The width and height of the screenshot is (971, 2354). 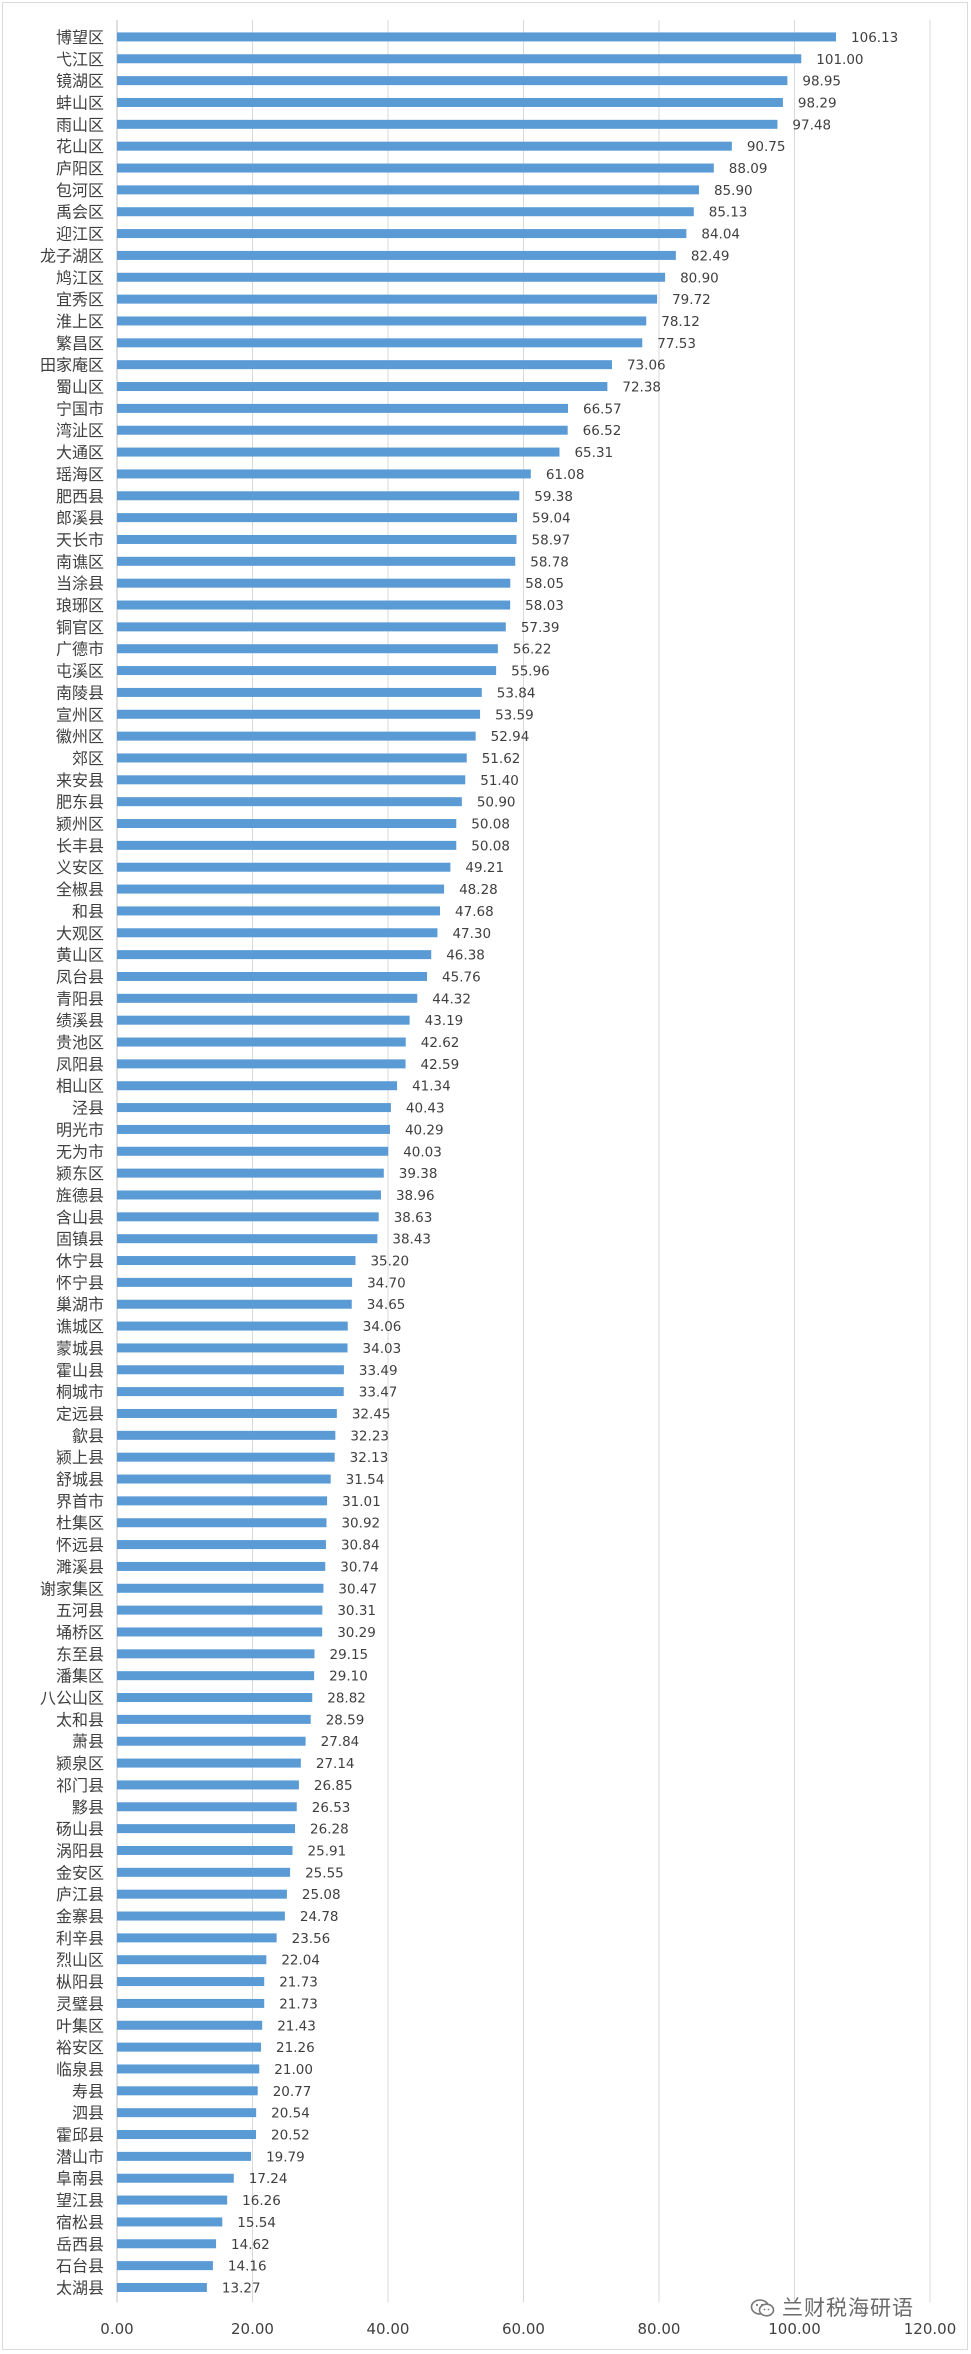 What do you see at coordinates (680, 322) in the screenshot?
I see `value-label: 78.12` at bounding box center [680, 322].